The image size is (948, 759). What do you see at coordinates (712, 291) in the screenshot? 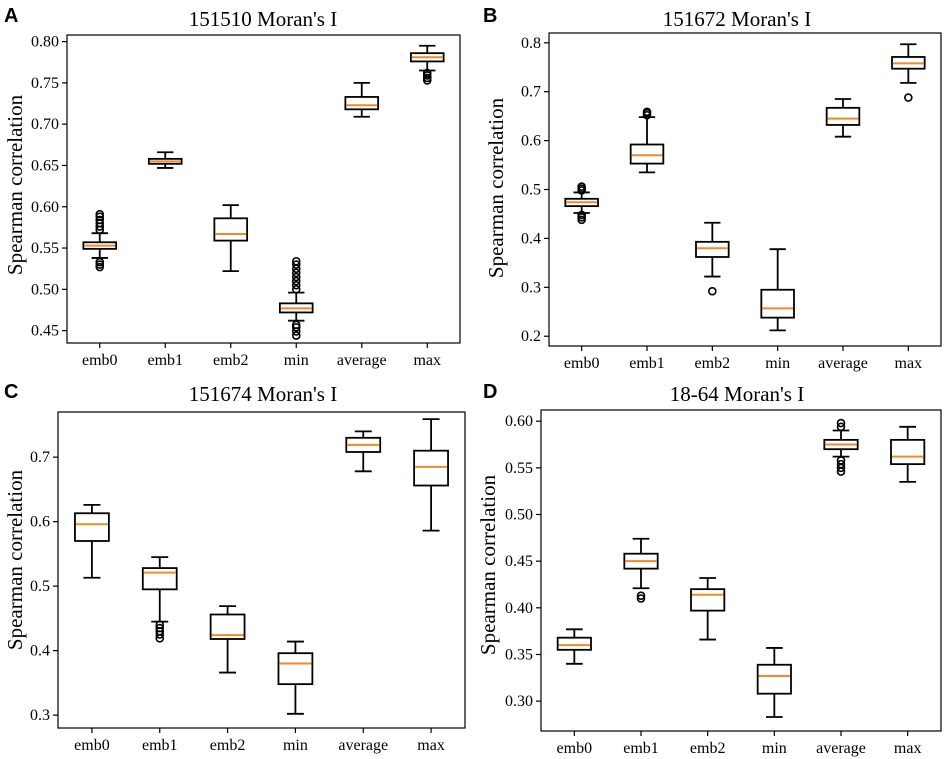
I see `outlier-emb2` at bounding box center [712, 291].